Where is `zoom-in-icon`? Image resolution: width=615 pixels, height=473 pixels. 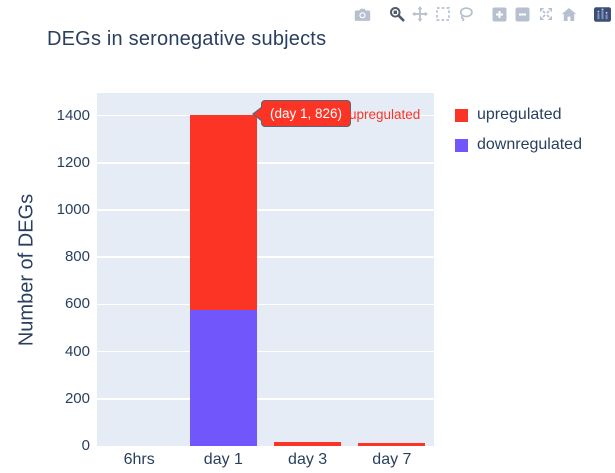 zoom-in-icon is located at coordinates (499, 14).